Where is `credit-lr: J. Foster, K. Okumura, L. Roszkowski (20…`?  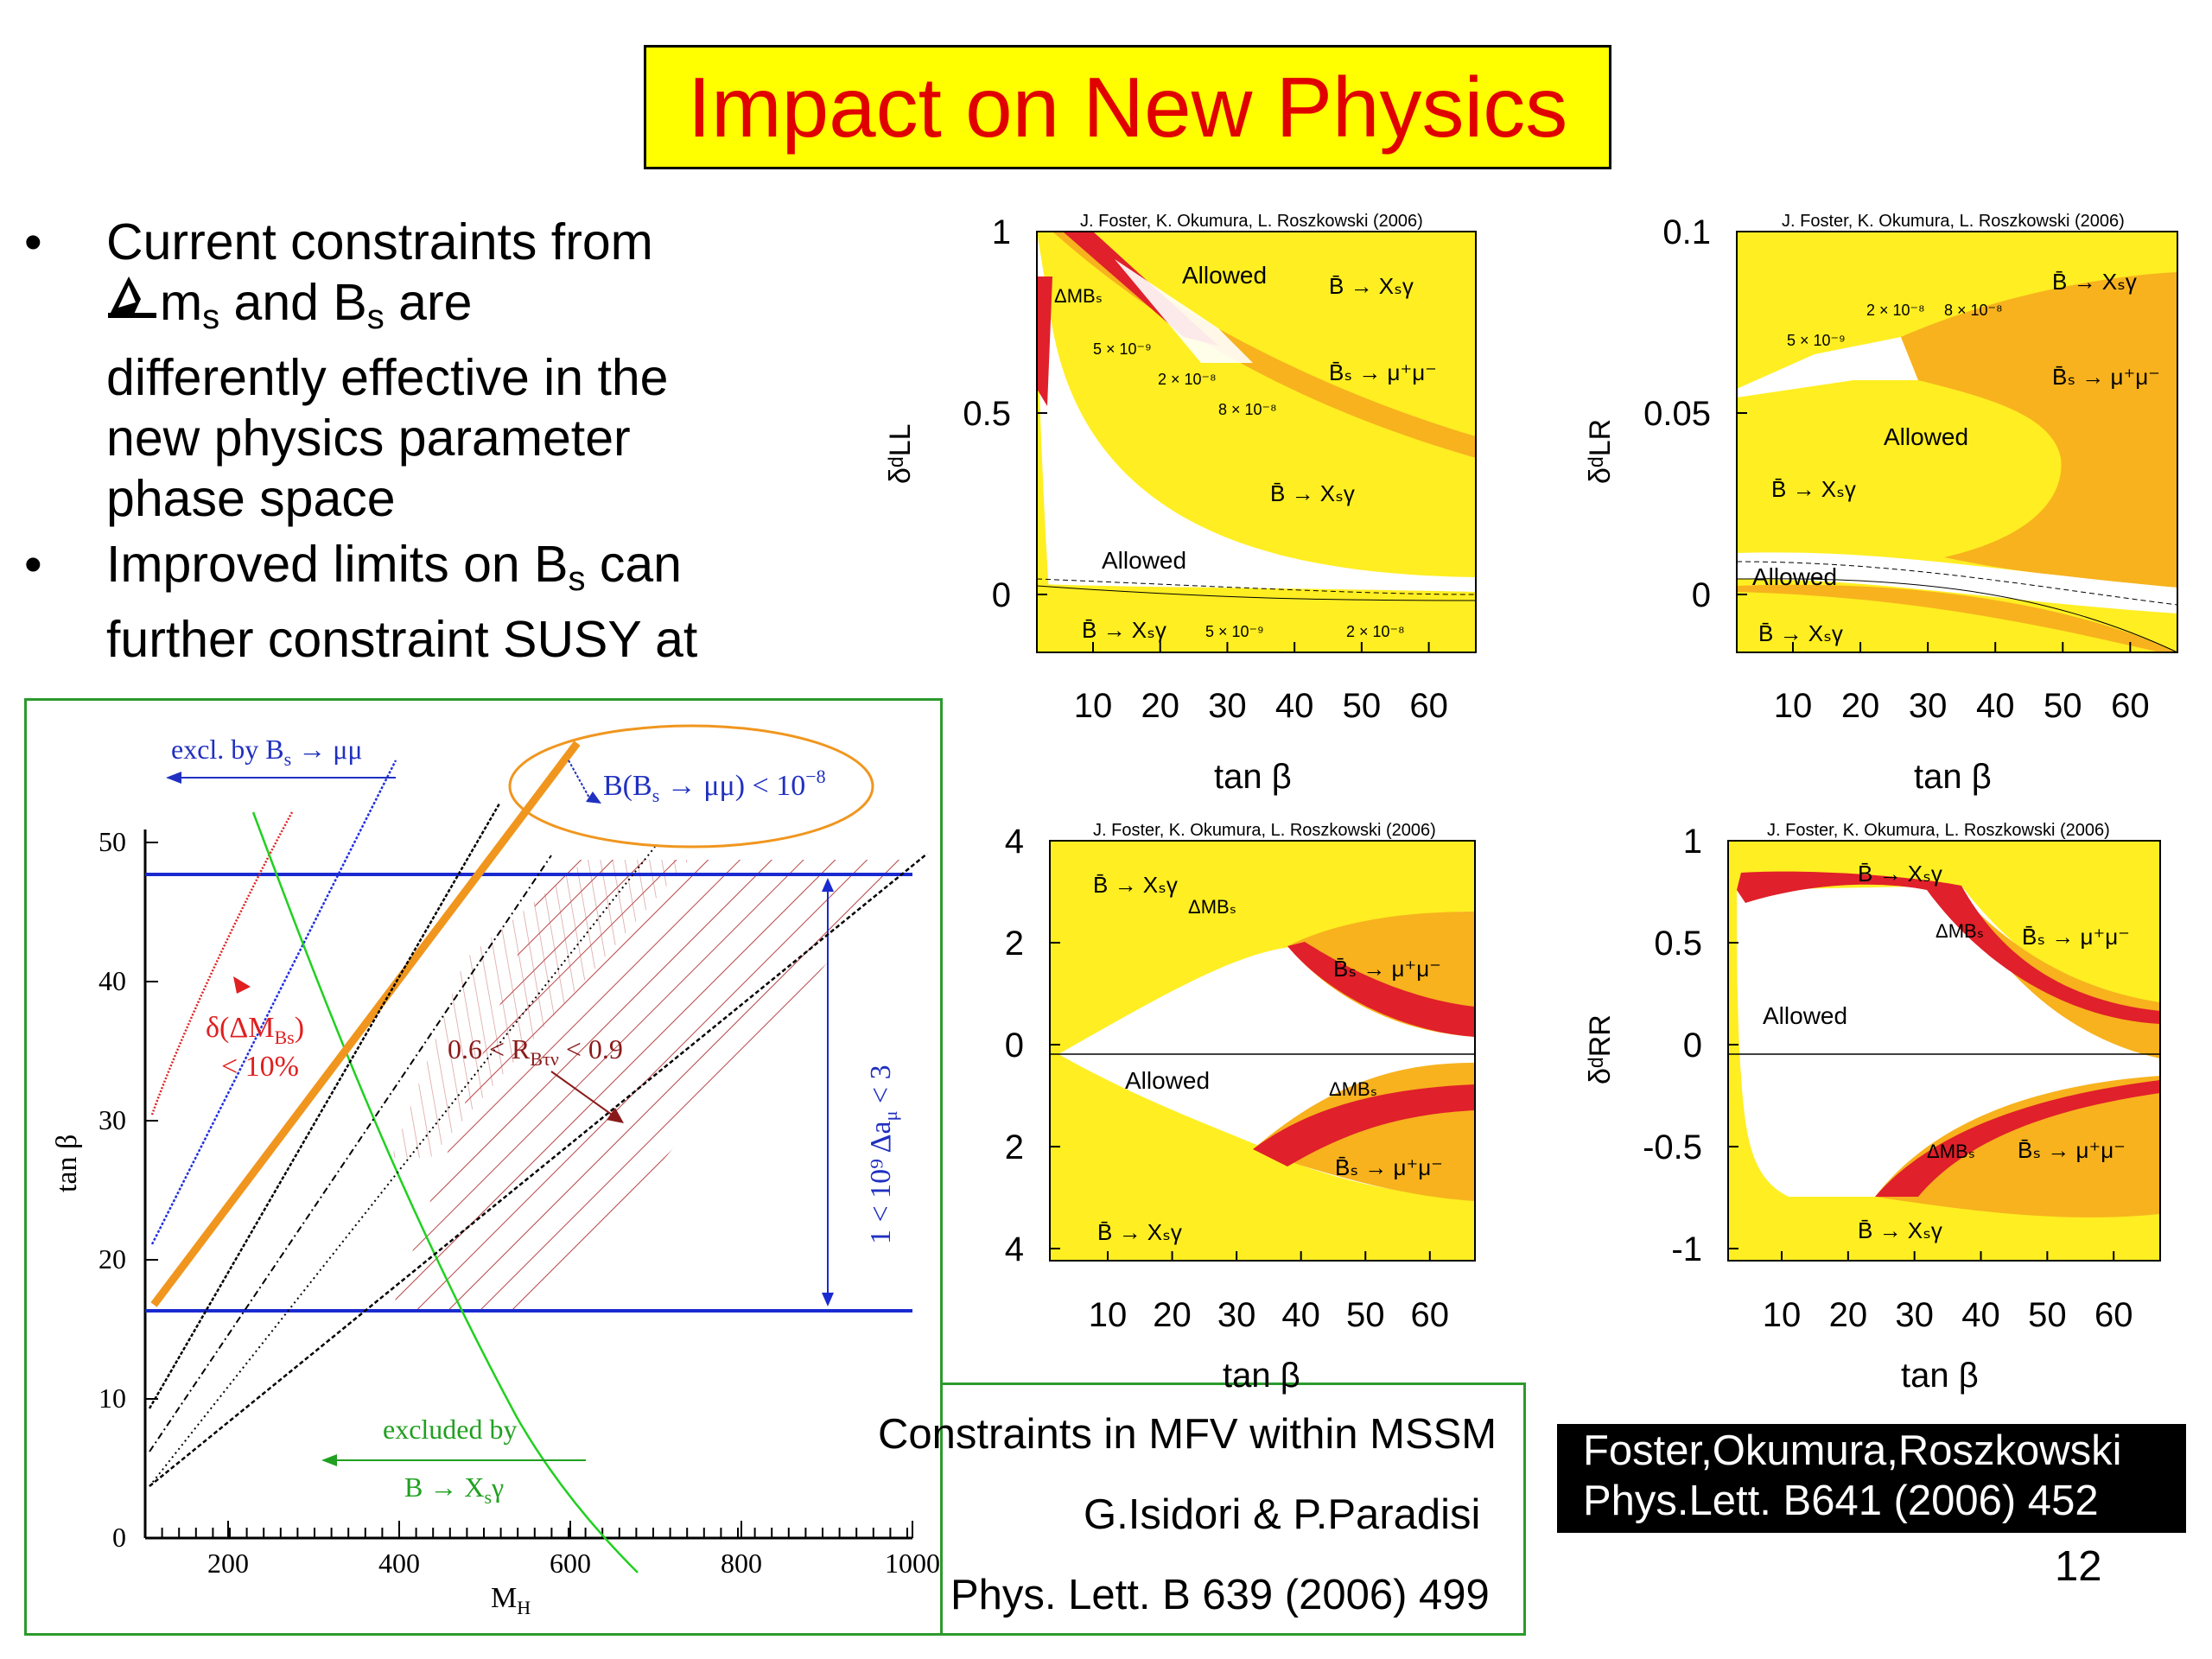 credit-lr: J. Foster, K. Okumura, L. Roszkowski (20… is located at coordinates (1954, 221).